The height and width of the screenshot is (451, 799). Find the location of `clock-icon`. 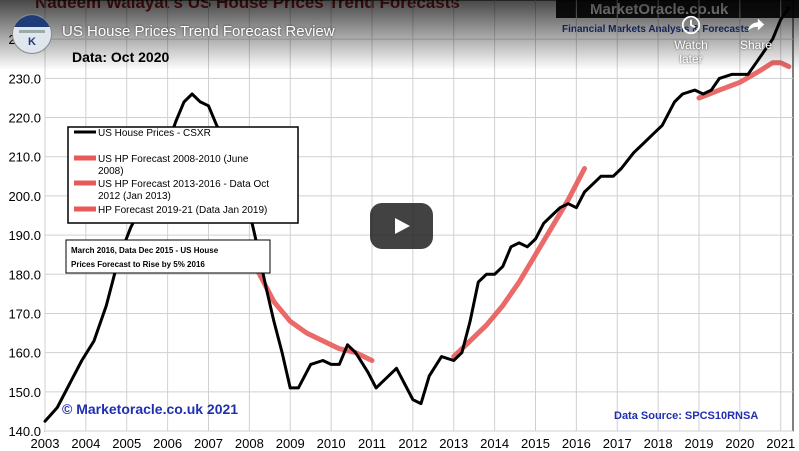

clock-icon is located at coordinates (691, 25).